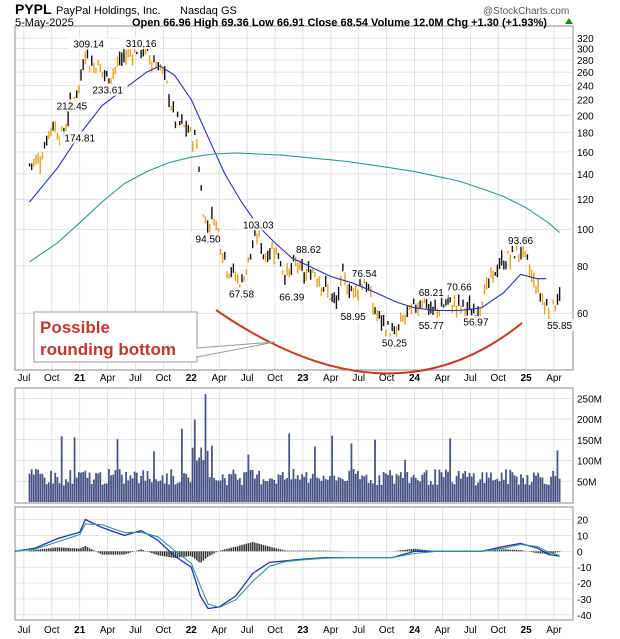 Image resolution: width=620 pixels, height=639 pixels. What do you see at coordinates (107, 91) in the screenshot?
I see `price-label: 233.61` at bounding box center [107, 91].